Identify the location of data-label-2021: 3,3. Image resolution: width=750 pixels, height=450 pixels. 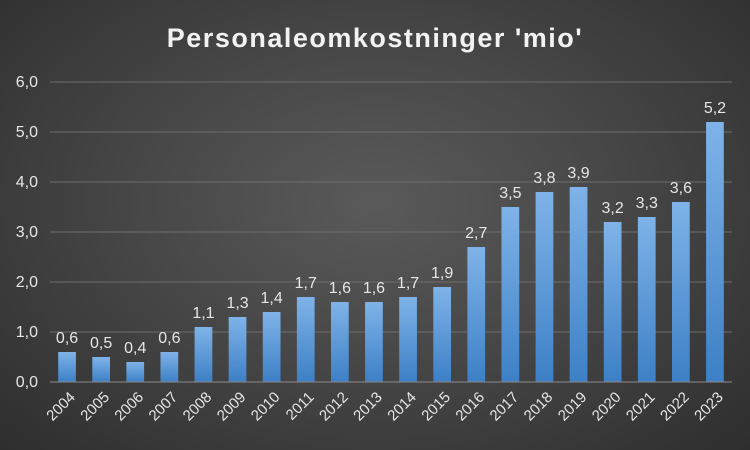
(647, 203).